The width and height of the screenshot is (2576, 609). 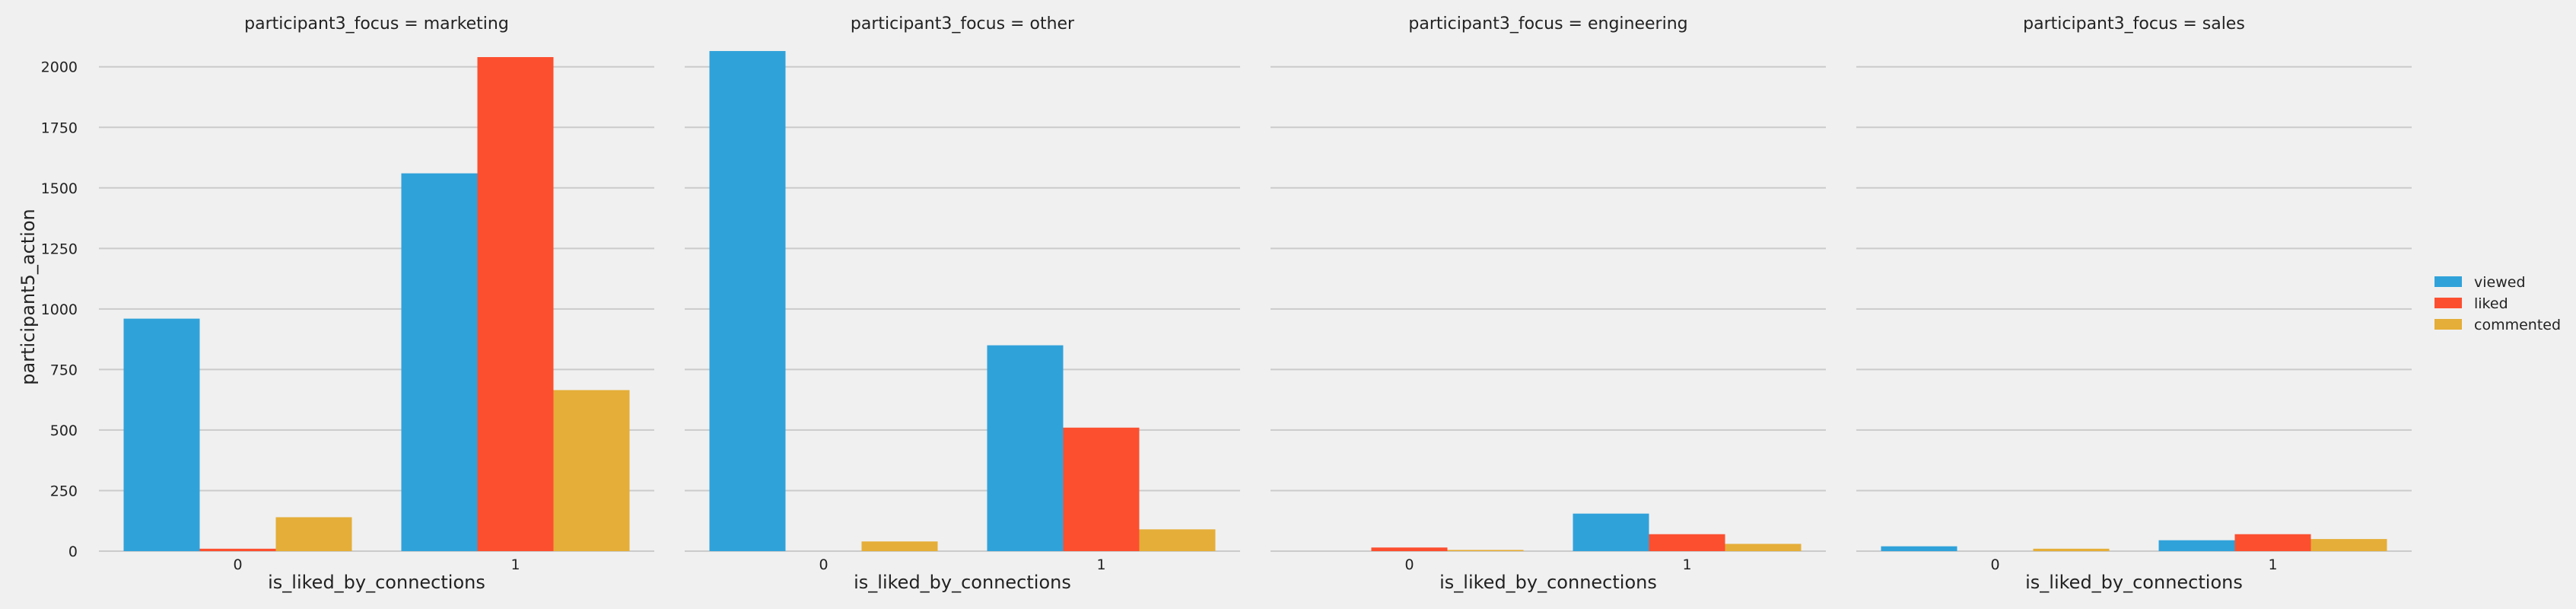 What do you see at coordinates (64, 370) in the screenshot?
I see `y-tick-label: 750` at bounding box center [64, 370].